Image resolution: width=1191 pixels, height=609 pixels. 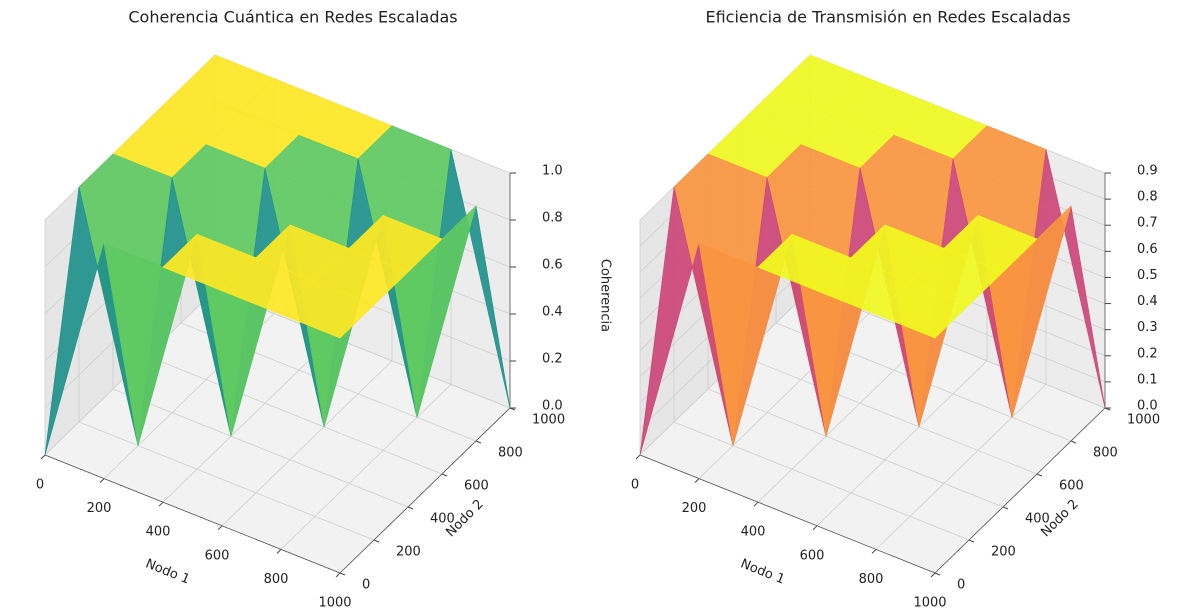 I want to click on z-axis-label: Coherencia, so click(x=605, y=295).